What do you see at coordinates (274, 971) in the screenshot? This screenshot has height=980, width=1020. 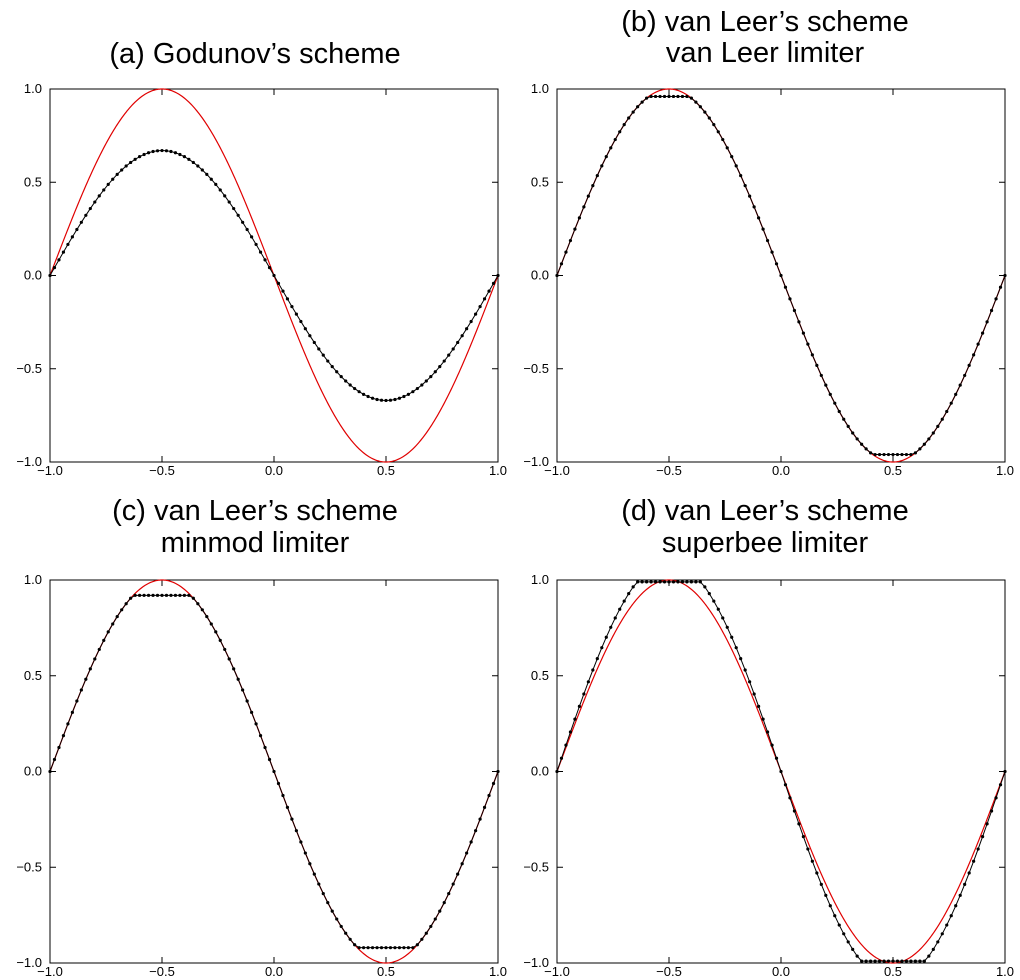 I see `x-tick-label: 0.0` at bounding box center [274, 971].